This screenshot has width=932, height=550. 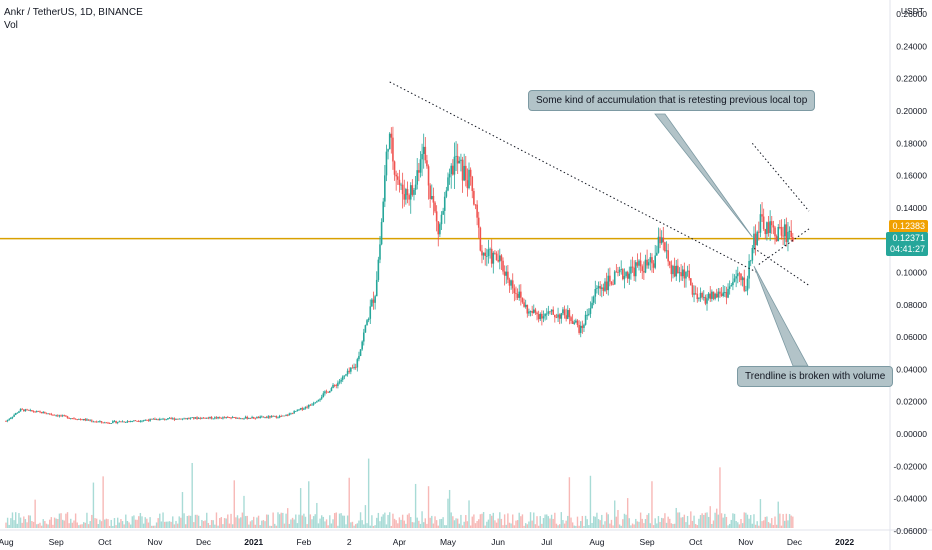 I want to click on trendline, so click(x=781, y=266).